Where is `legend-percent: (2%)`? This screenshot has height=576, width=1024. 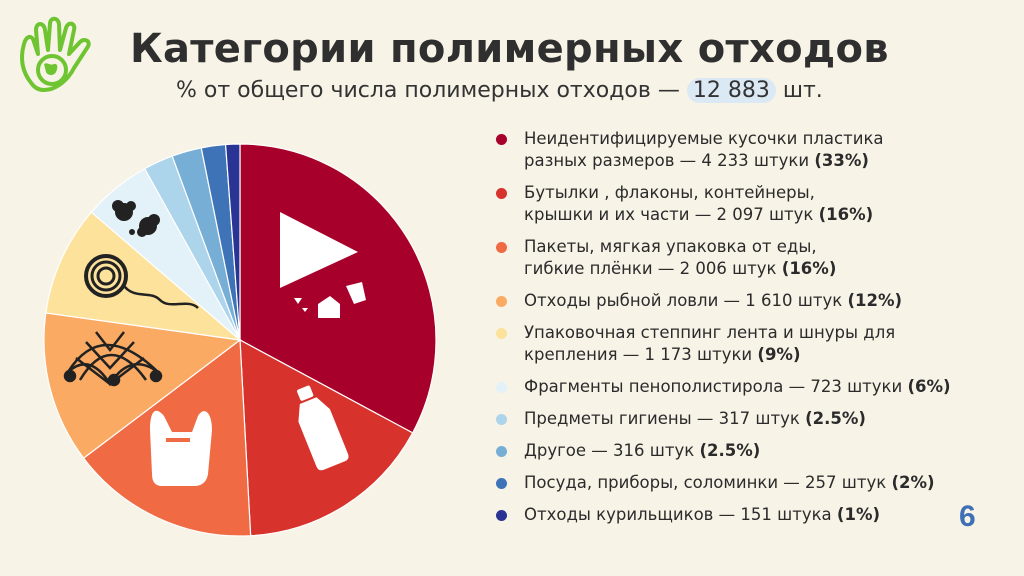 legend-percent: (2%) is located at coordinates (913, 482).